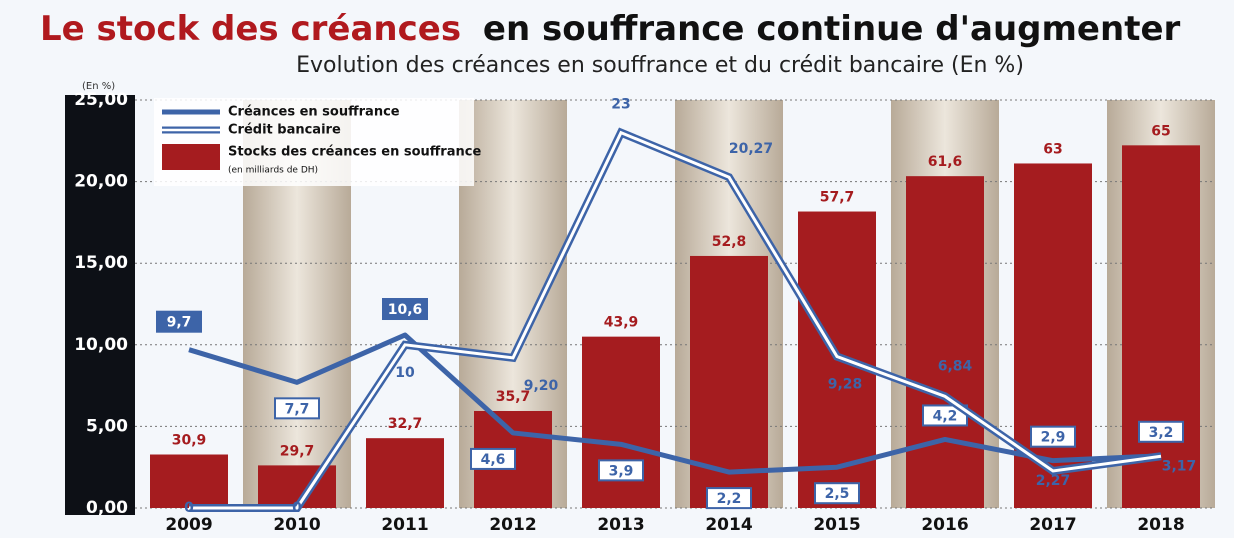 Image resolution: width=1234 pixels, height=538 pixels. Describe the element at coordinates (512, 525) in the screenshot. I see `x-tick-label: 2012` at that location.